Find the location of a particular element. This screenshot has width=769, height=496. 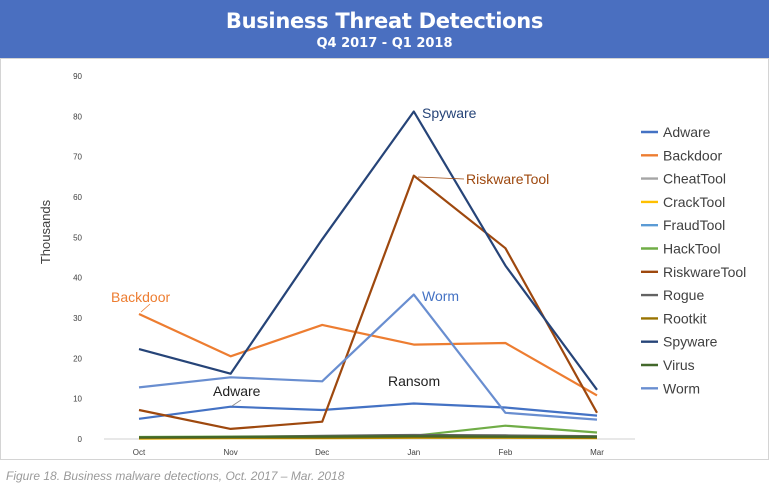

riskwaretool-leader-line is located at coordinates (441, 178).